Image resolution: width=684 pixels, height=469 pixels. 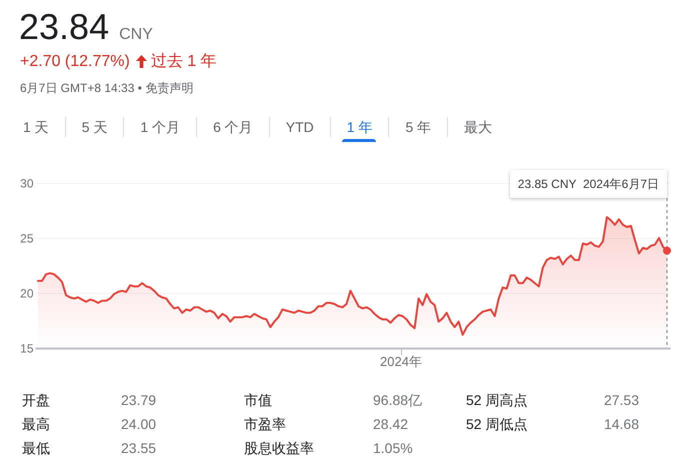 What do you see at coordinates (359, 127) in the screenshot?
I see `text: 1 年` at bounding box center [359, 127].